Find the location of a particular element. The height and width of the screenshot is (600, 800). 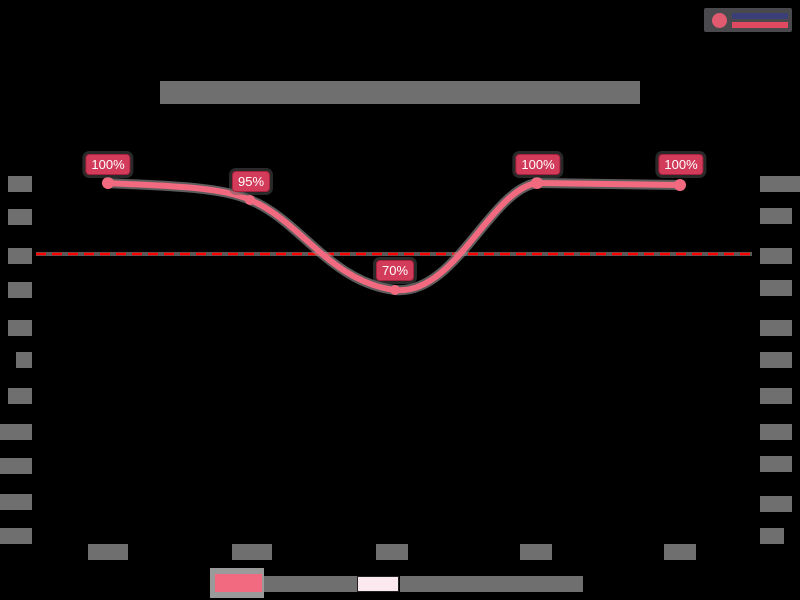

data-label: 70% is located at coordinates (395, 270).